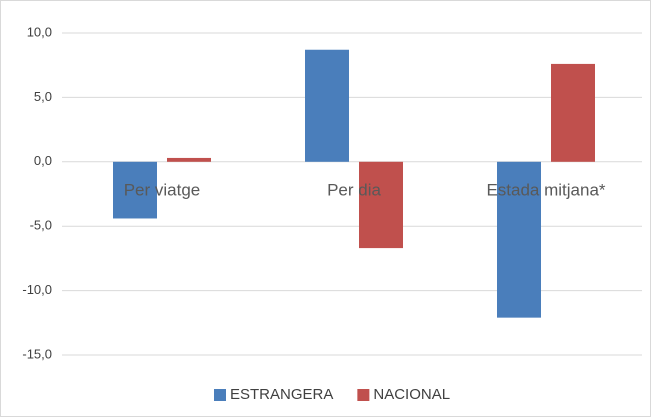  Describe the element at coordinates (41, 225) in the screenshot. I see `y-tick-label: -5,0` at that location.